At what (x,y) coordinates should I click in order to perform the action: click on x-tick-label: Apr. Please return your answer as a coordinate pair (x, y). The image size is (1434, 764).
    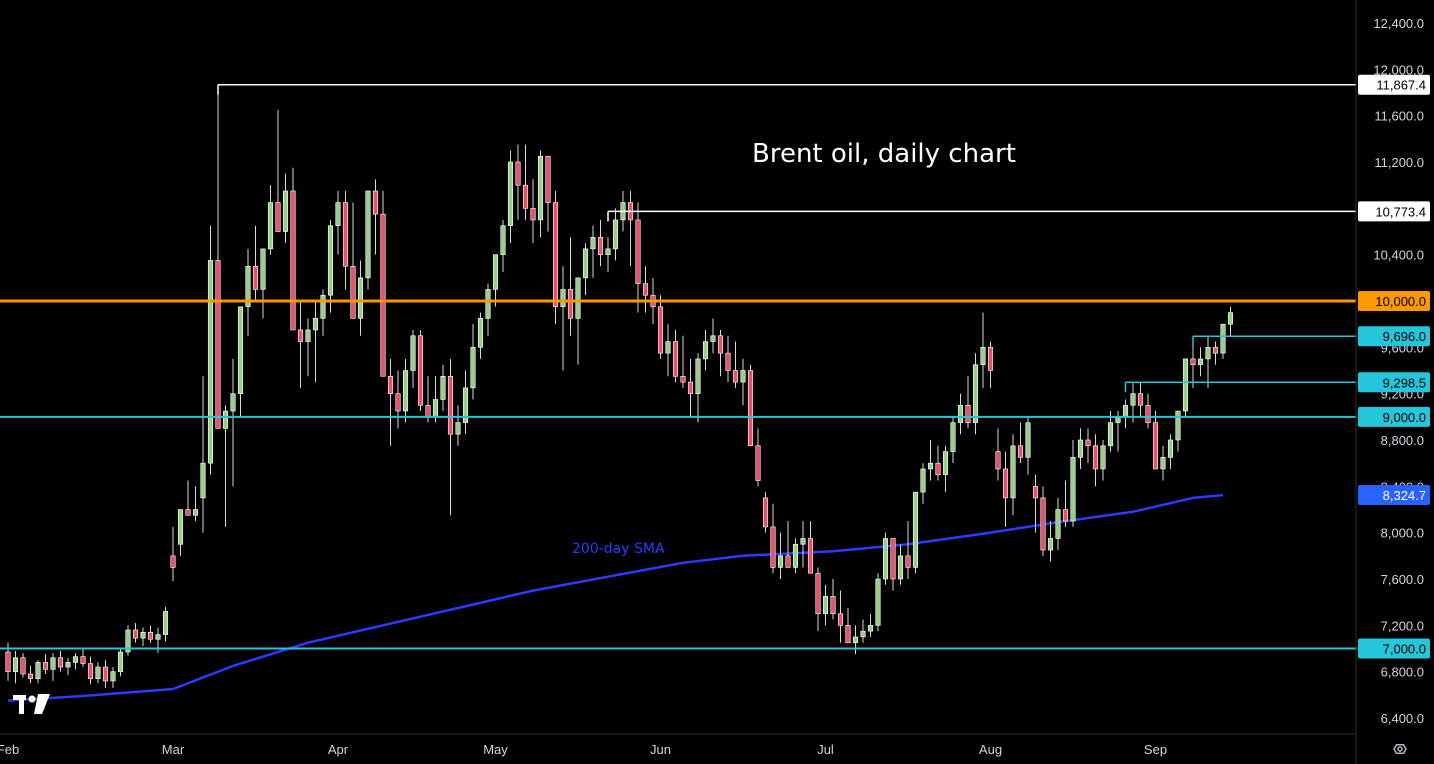
    Looking at the image, I should click on (338, 749).